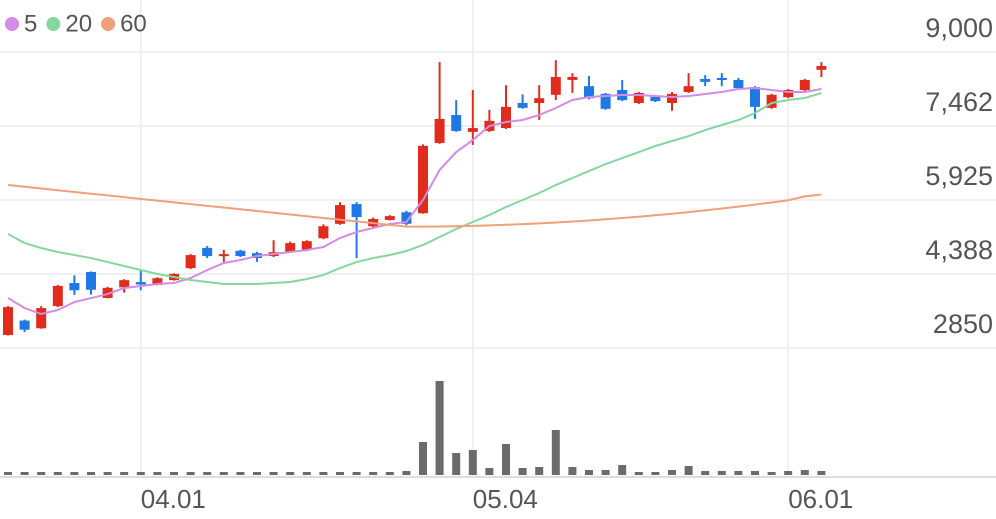 The height and width of the screenshot is (519, 996). Describe the element at coordinates (959, 28) in the screenshot. I see `y-tick-label: 9,000` at that location.